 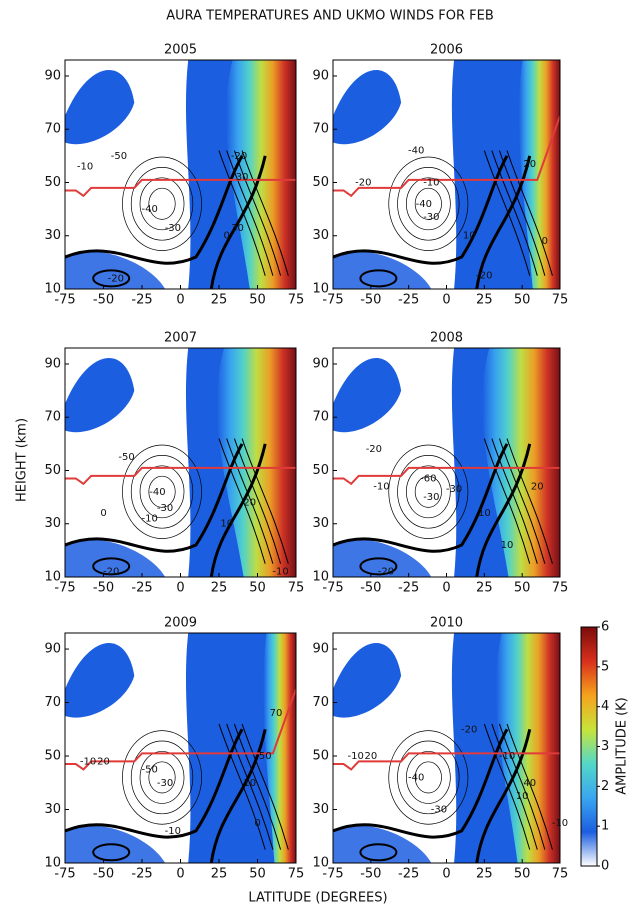 I want to click on y-axis-label: HEIGHT (km), so click(x=22, y=460).